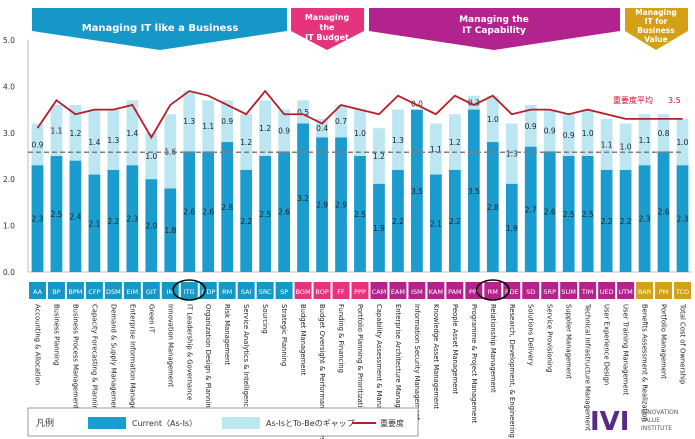 The width and height of the screenshot is (695, 439). I want to click on bar-gap-tco, so click(682, 142).